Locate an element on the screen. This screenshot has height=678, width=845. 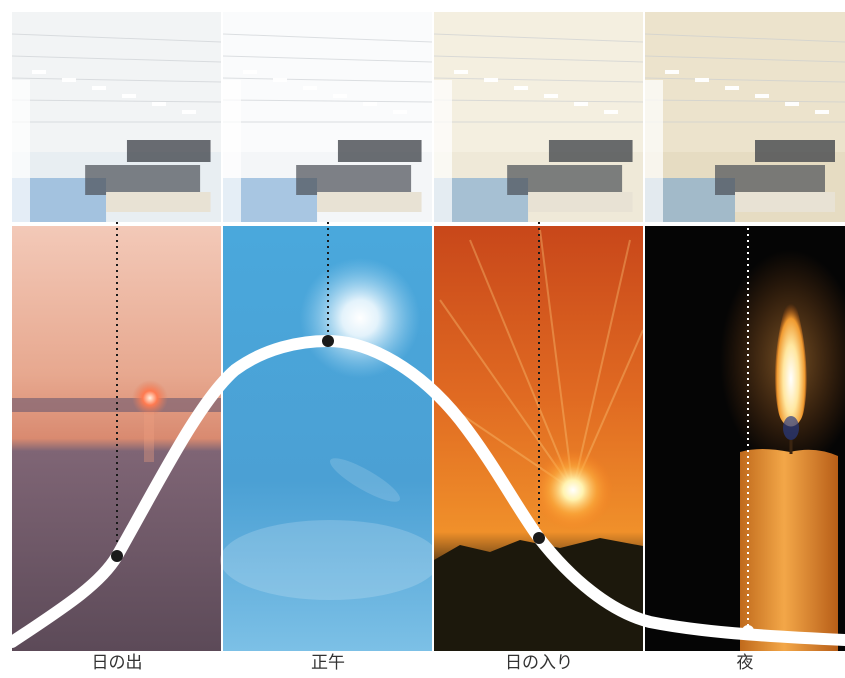
noon-sun-icon is located at coordinates (360, 318).